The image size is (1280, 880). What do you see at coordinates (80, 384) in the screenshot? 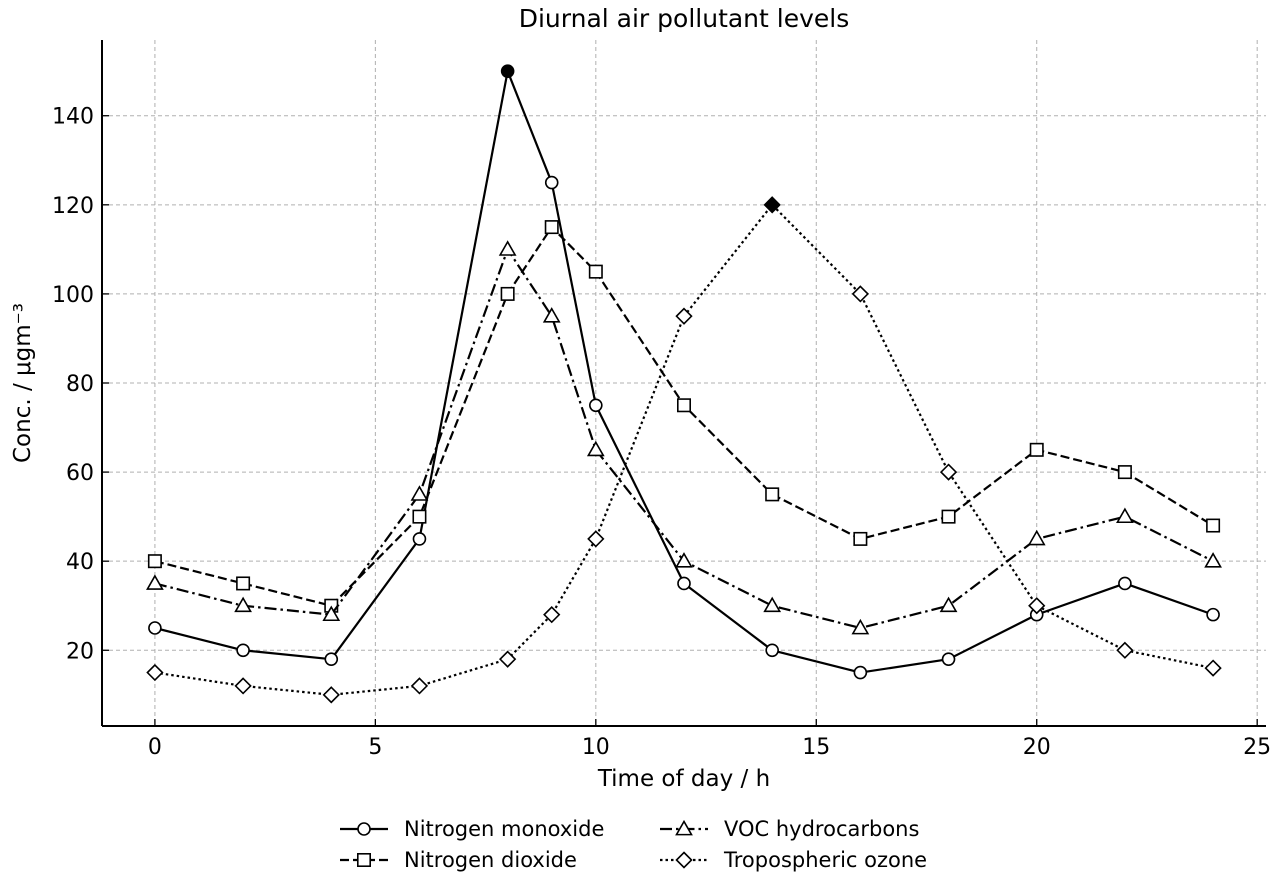
I see `y-tick-label: 80` at bounding box center [80, 384].